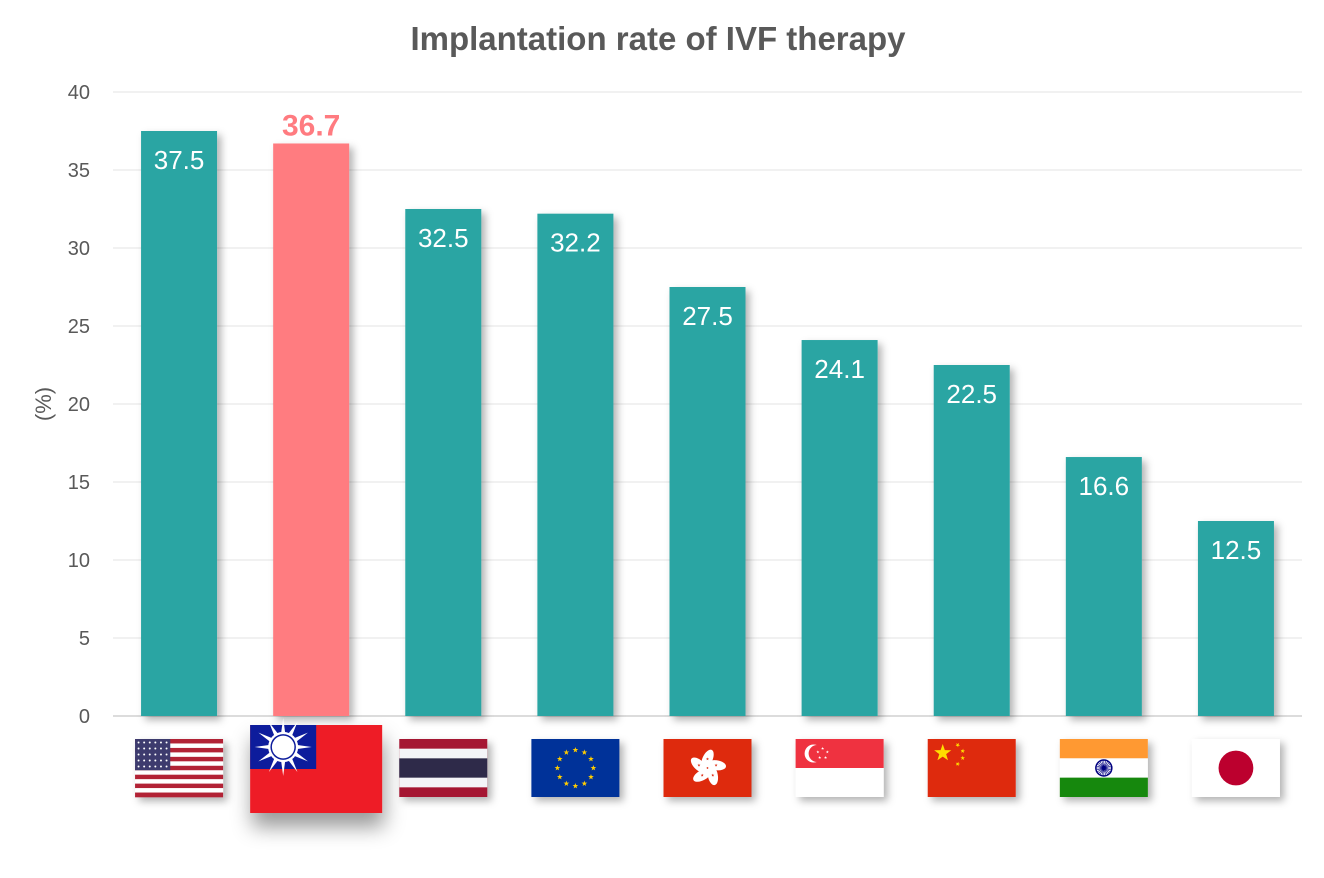  Describe the element at coordinates (311, 430) in the screenshot. I see `bar-taiwan` at that location.